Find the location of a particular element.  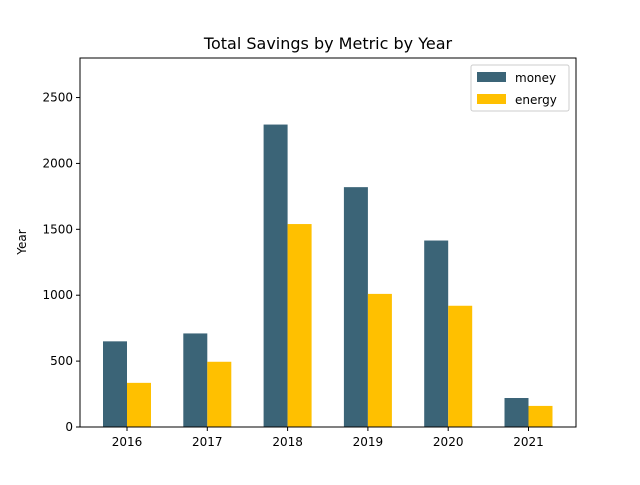

y-tick-label: 1000 is located at coordinates (57, 295).